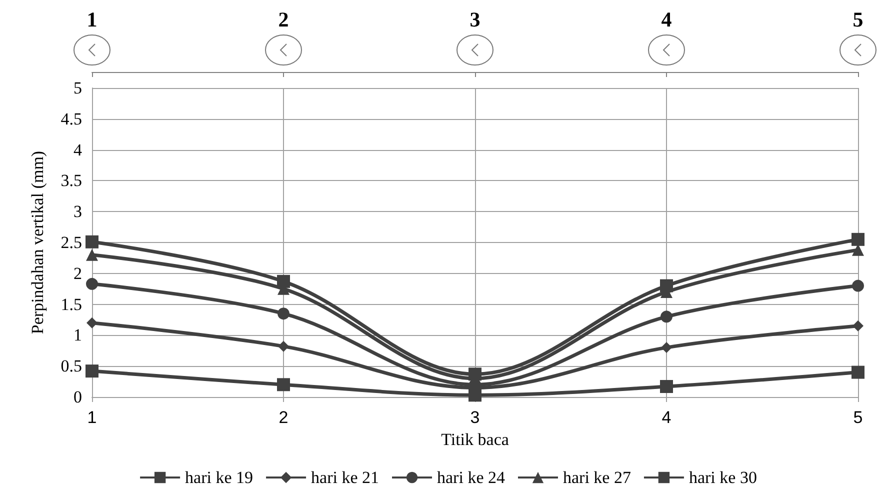  Describe the element at coordinates (597, 477) in the screenshot. I see `legend-label: hari ke 27` at that location.